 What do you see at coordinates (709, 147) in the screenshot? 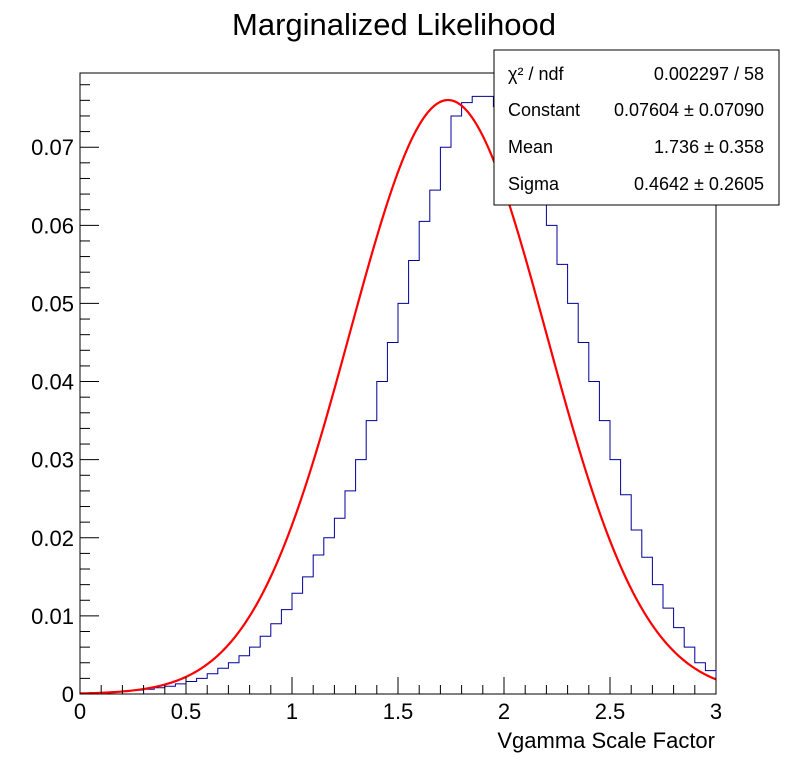
I see `stats-value-mean: 1.736 ± 0.358` at bounding box center [709, 147].